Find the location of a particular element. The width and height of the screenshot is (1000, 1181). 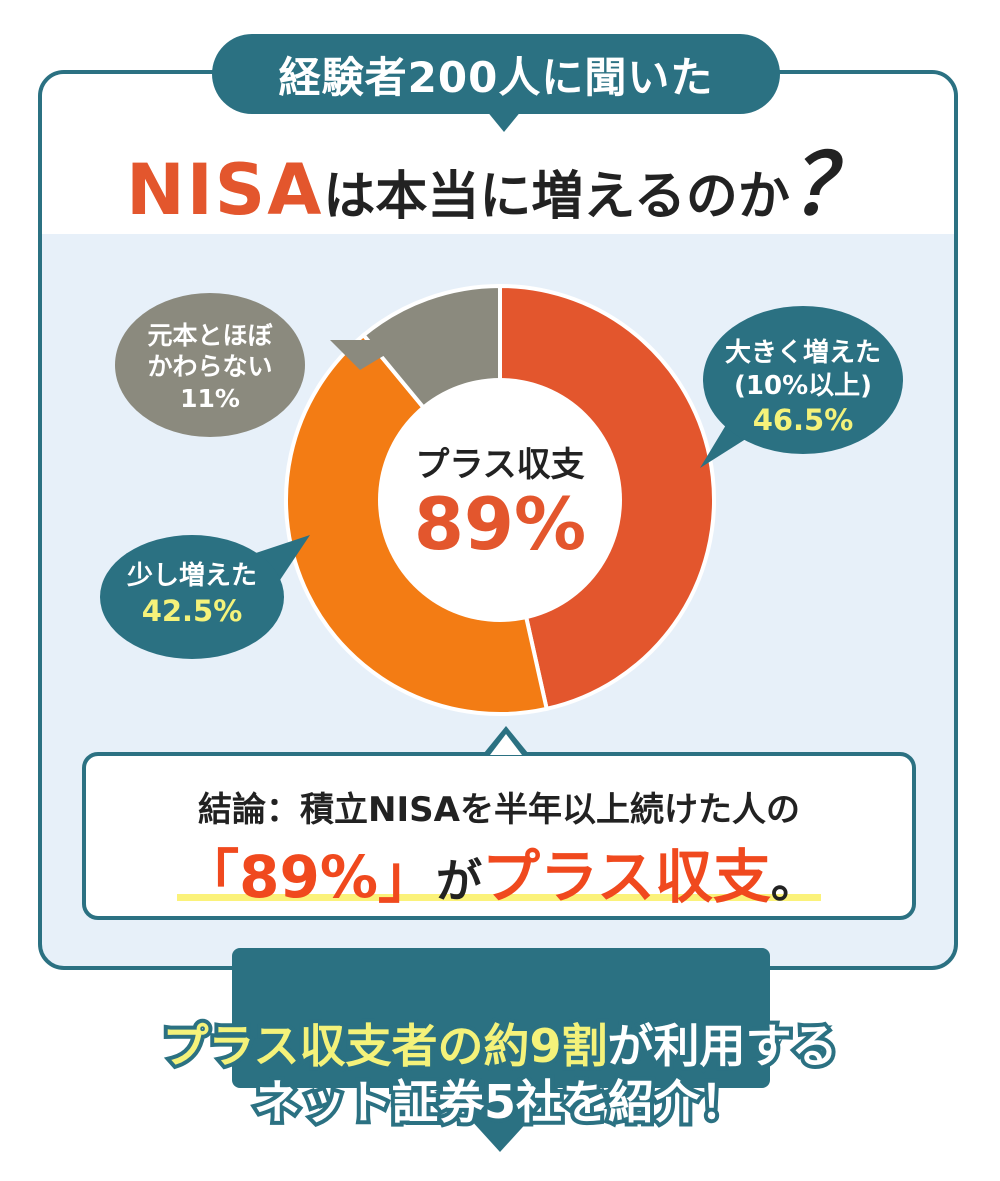

cta-line-1-rest: が利用する is located at coordinates (723, 1046).